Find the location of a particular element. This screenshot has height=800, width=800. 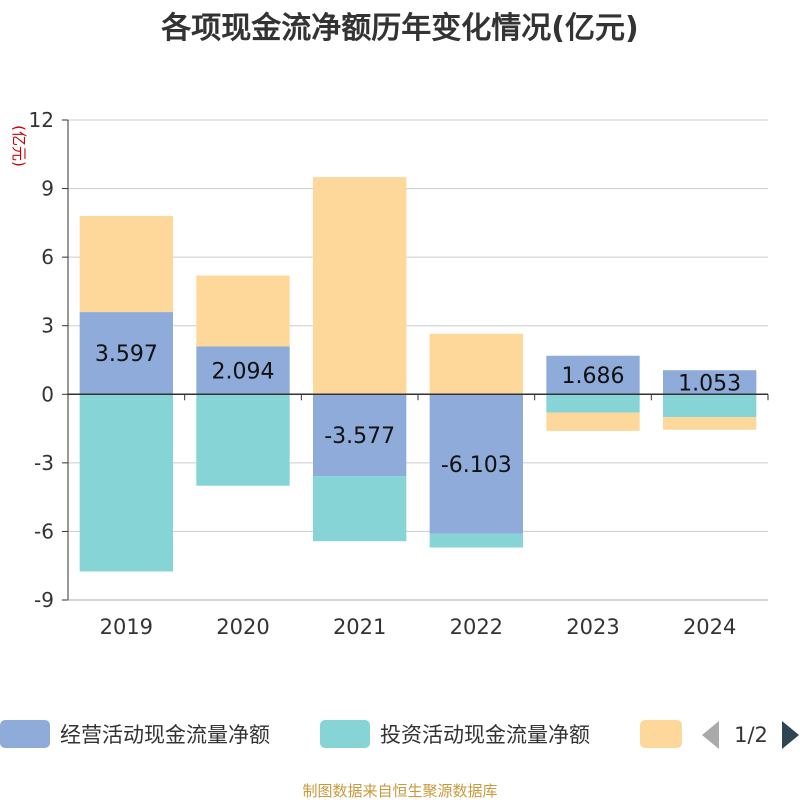

legend: 经营活动现金流量净额 投资活动现金流量净额 1/2 is located at coordinates (399, 734).